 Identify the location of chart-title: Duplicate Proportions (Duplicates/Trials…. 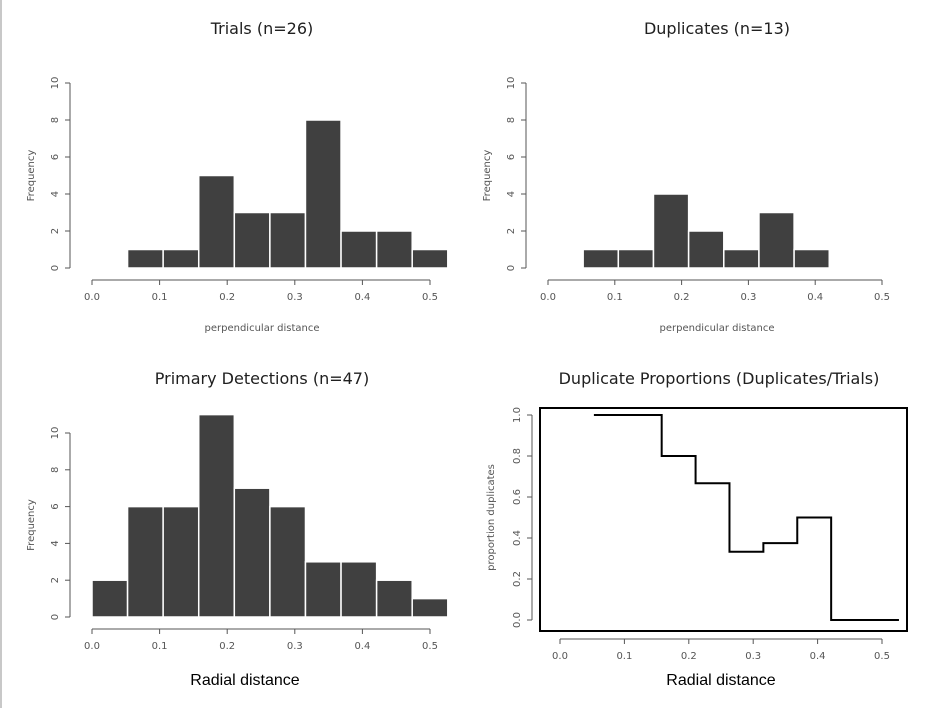
(719, 378).